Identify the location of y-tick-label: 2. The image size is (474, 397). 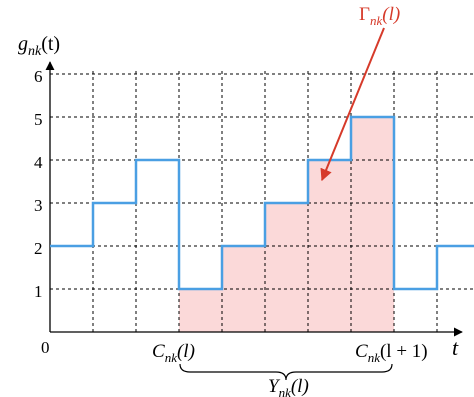
(38, 248).